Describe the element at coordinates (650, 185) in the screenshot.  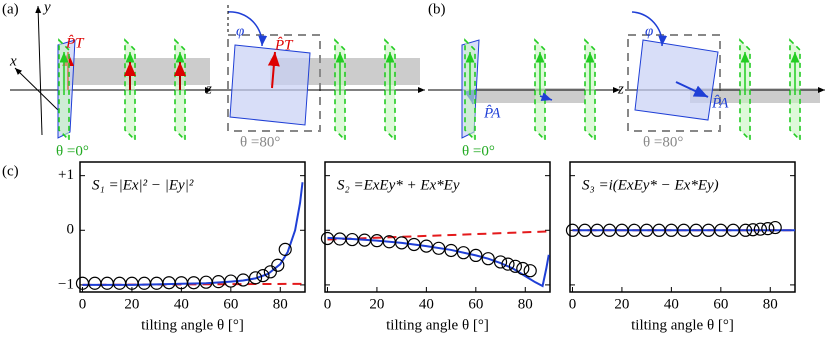
I see `chart-title: S₃ =i(ExEy* − Ex*Ey)` at that location.